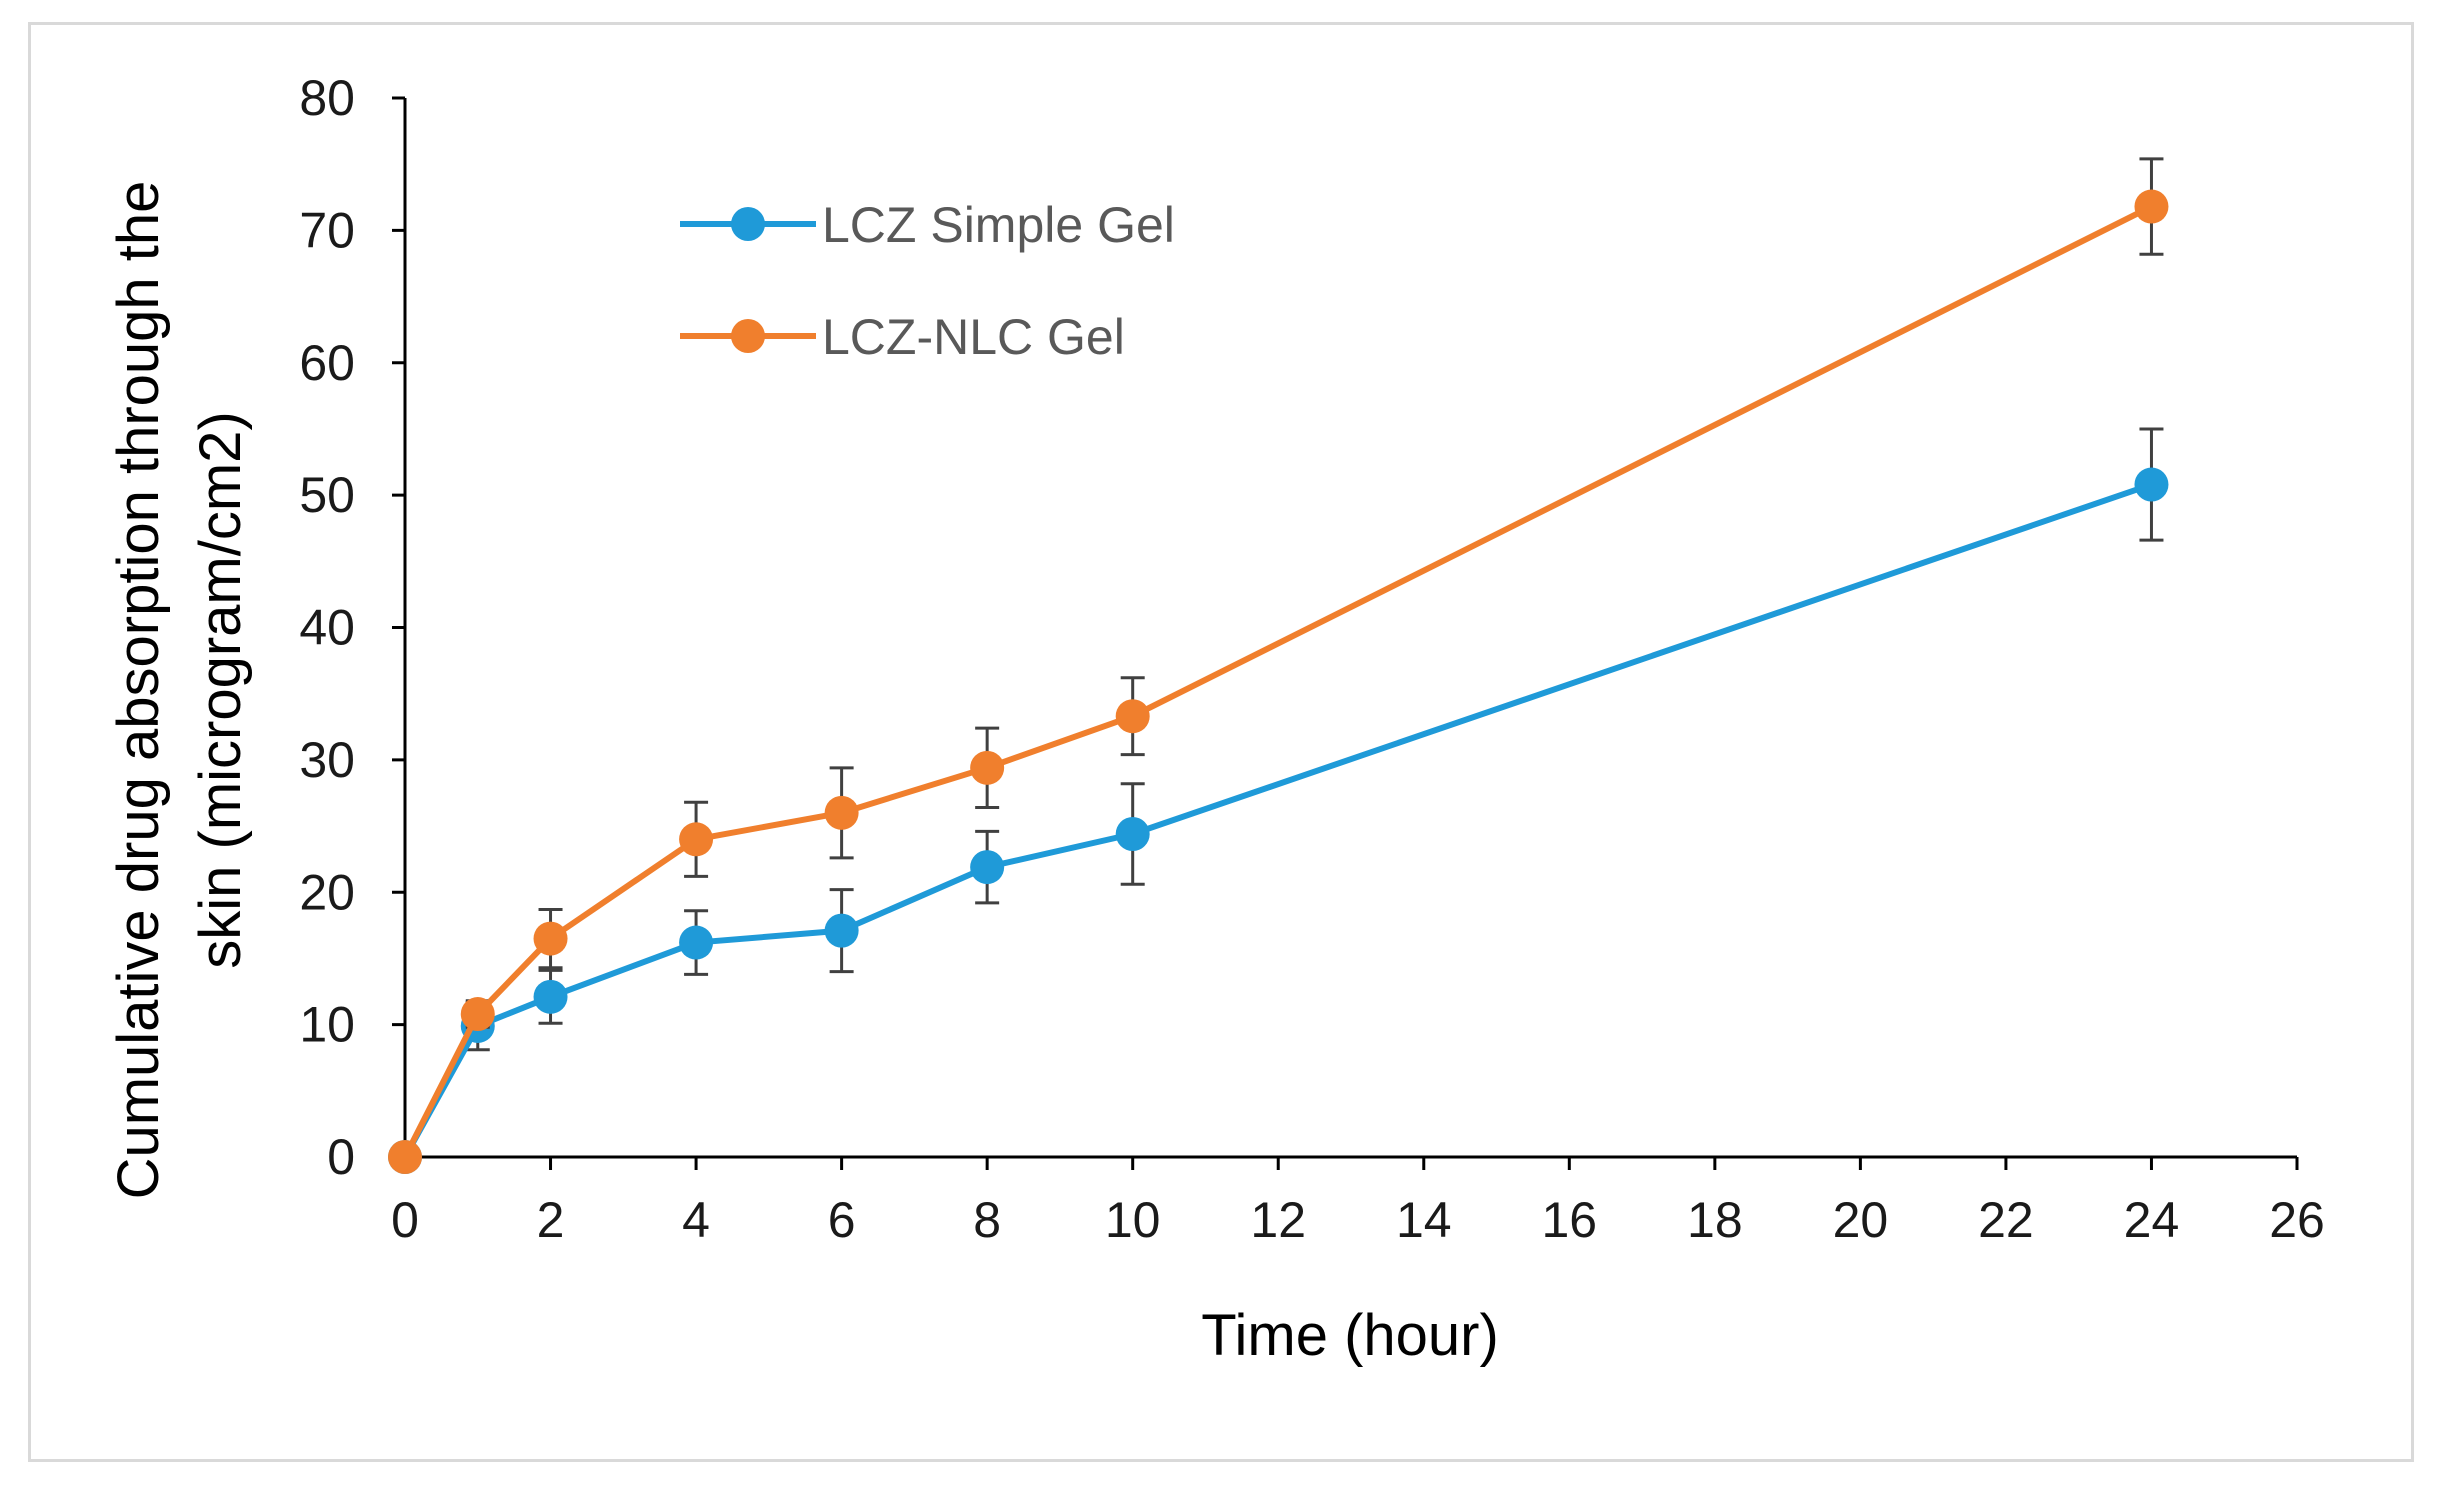 The height and width of the screenshot is (1495, 2444). Describe the element at coordinates (696, 1220) in the screenshot. I see `x-tick-label: 4` at that location.